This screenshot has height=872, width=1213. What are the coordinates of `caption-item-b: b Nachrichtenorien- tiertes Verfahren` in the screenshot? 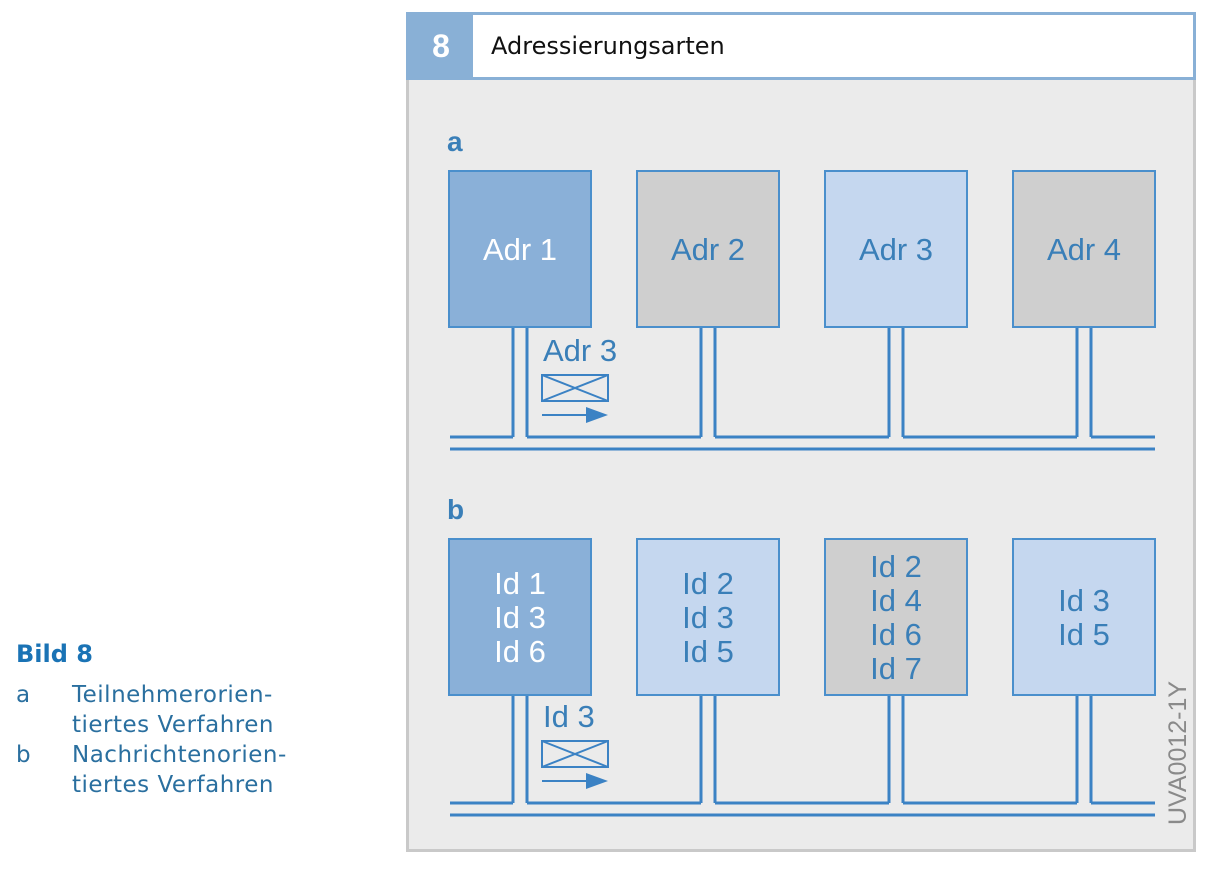 It's located at (206, 770).